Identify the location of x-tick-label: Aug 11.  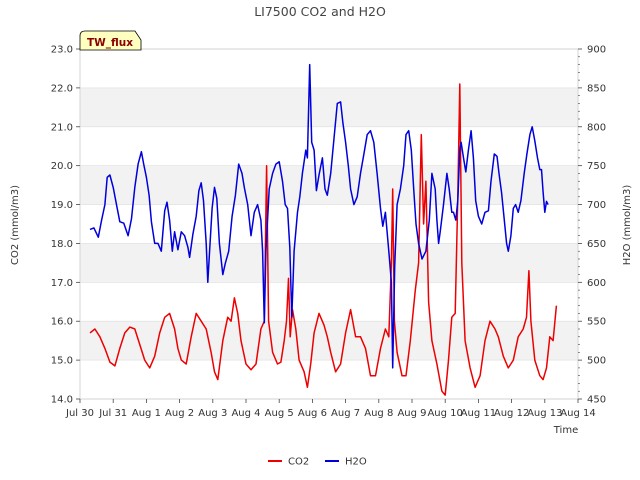
(478, 413).